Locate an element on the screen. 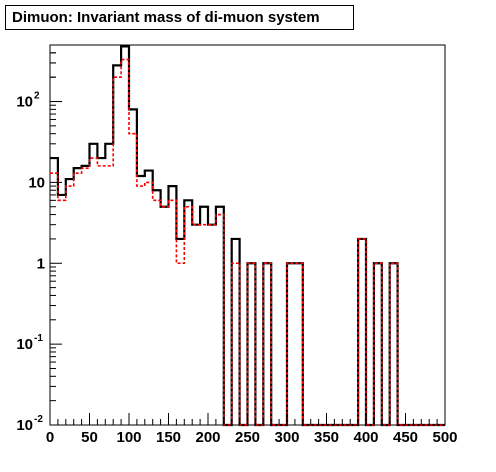 This screenshot has width=496, height=472. x-tick-label: 50 is located at coordinates (89, 437).